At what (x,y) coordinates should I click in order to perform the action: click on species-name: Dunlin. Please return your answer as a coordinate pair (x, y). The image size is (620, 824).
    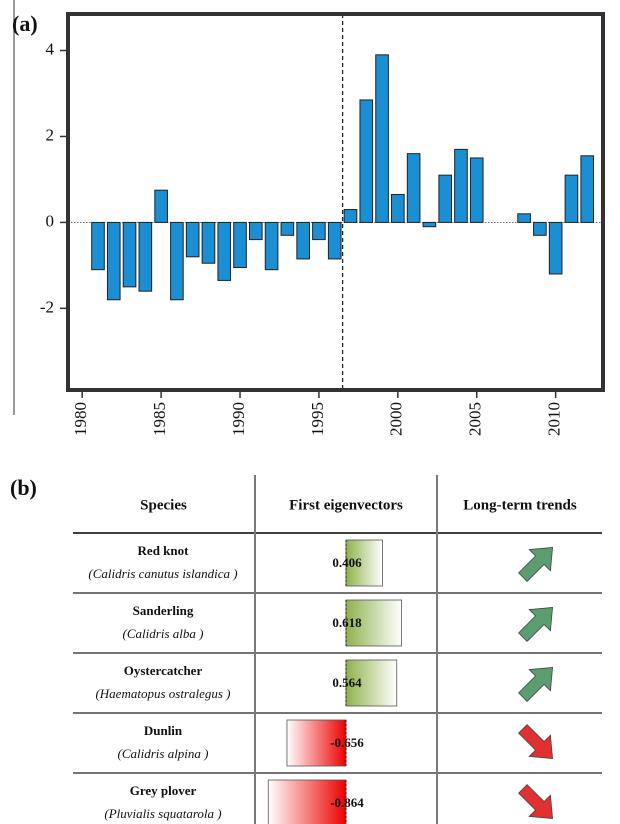
    Looking at the image, I should click on (163, 730).